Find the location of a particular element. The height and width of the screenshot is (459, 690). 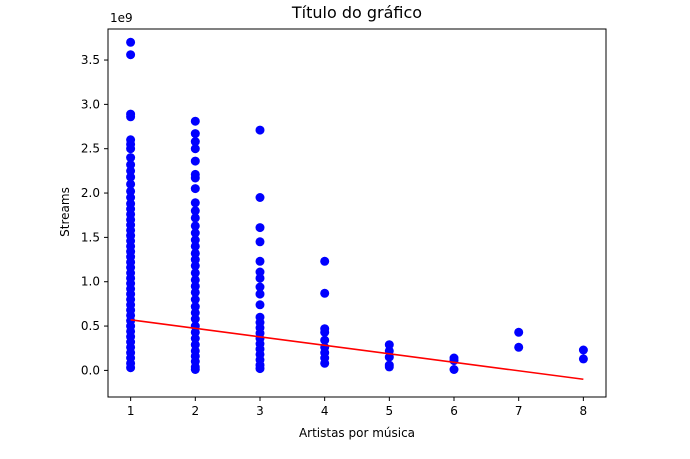

y-tick-label: 2.0 is located at coordinates (90, 193).